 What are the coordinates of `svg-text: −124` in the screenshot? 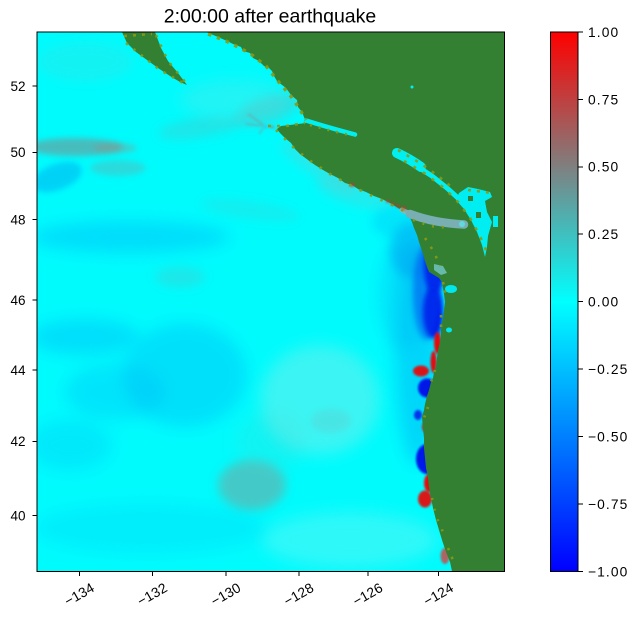 It's located at (438, 594).